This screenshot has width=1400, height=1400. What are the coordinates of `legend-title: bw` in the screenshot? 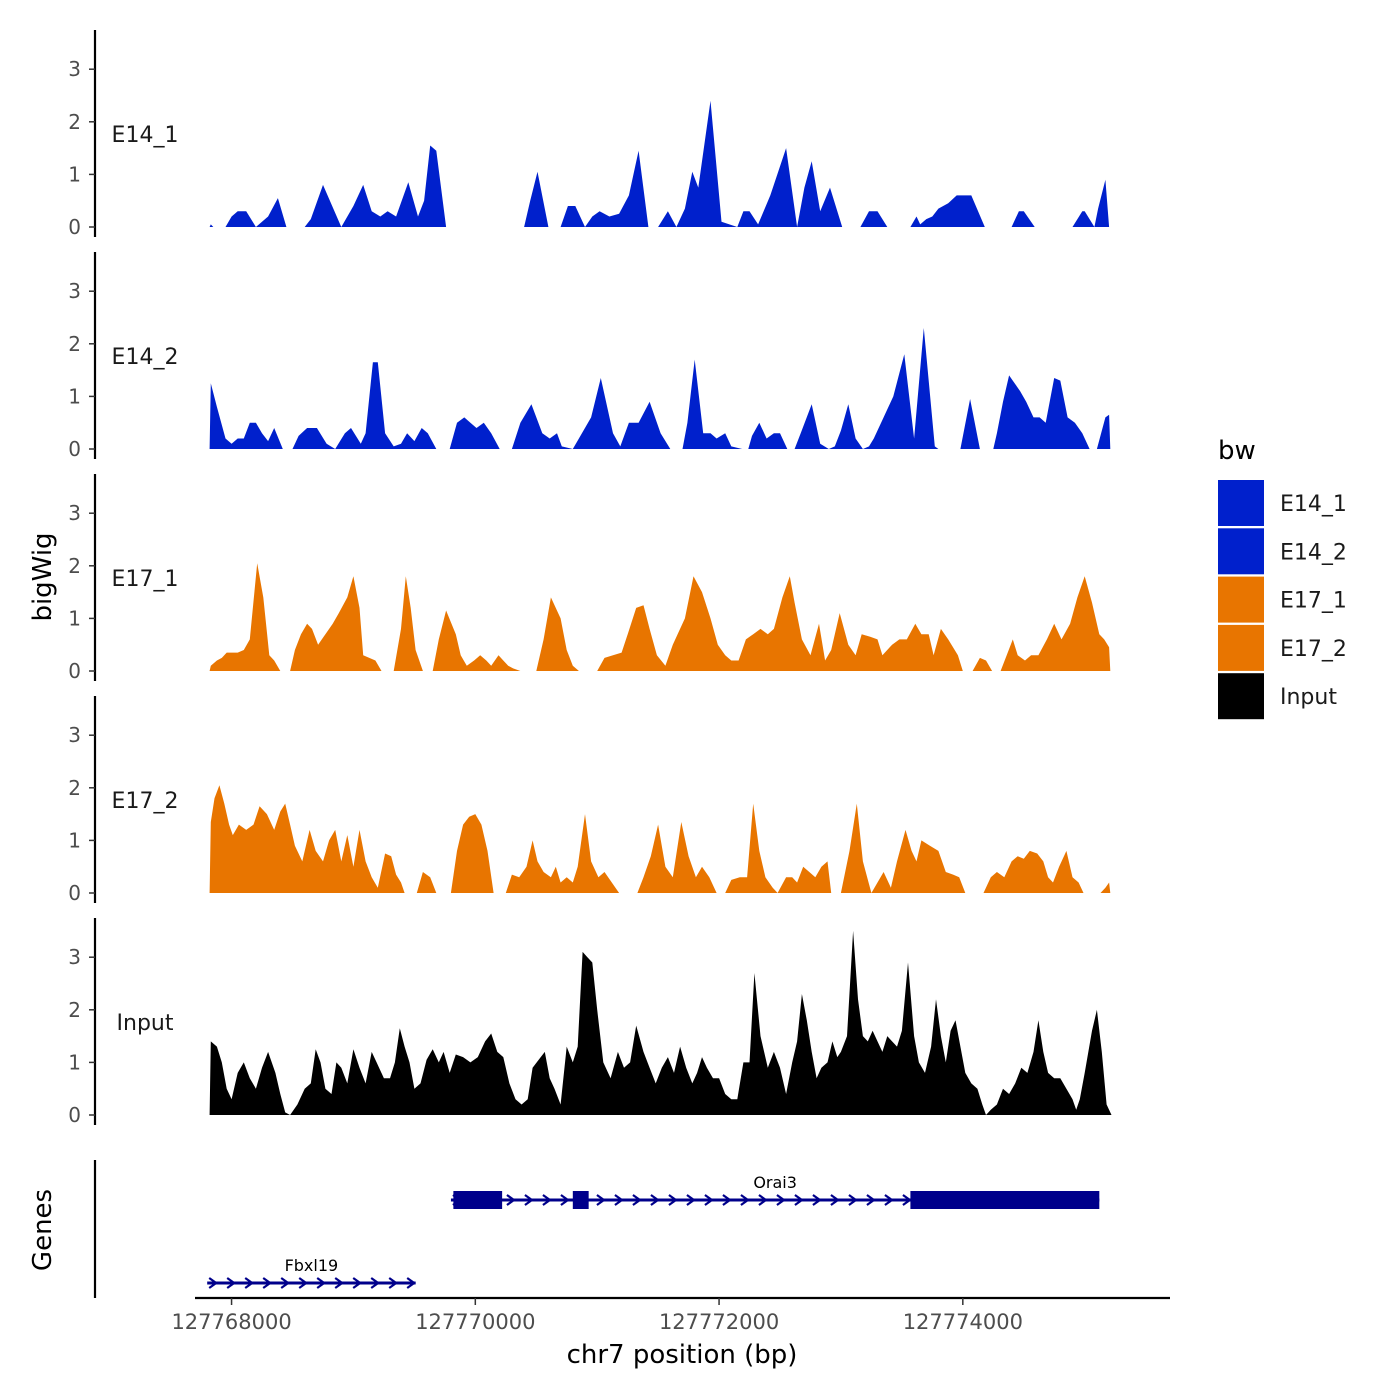 It's located at (1237, 451).